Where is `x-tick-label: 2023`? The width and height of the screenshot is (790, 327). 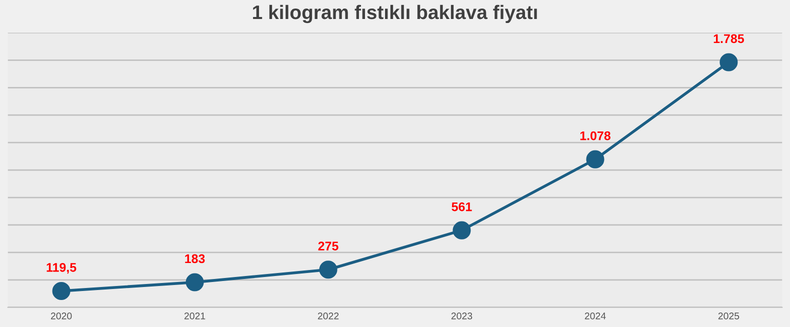
x-tick-label: 2023 is located at coordinates (461, 316).